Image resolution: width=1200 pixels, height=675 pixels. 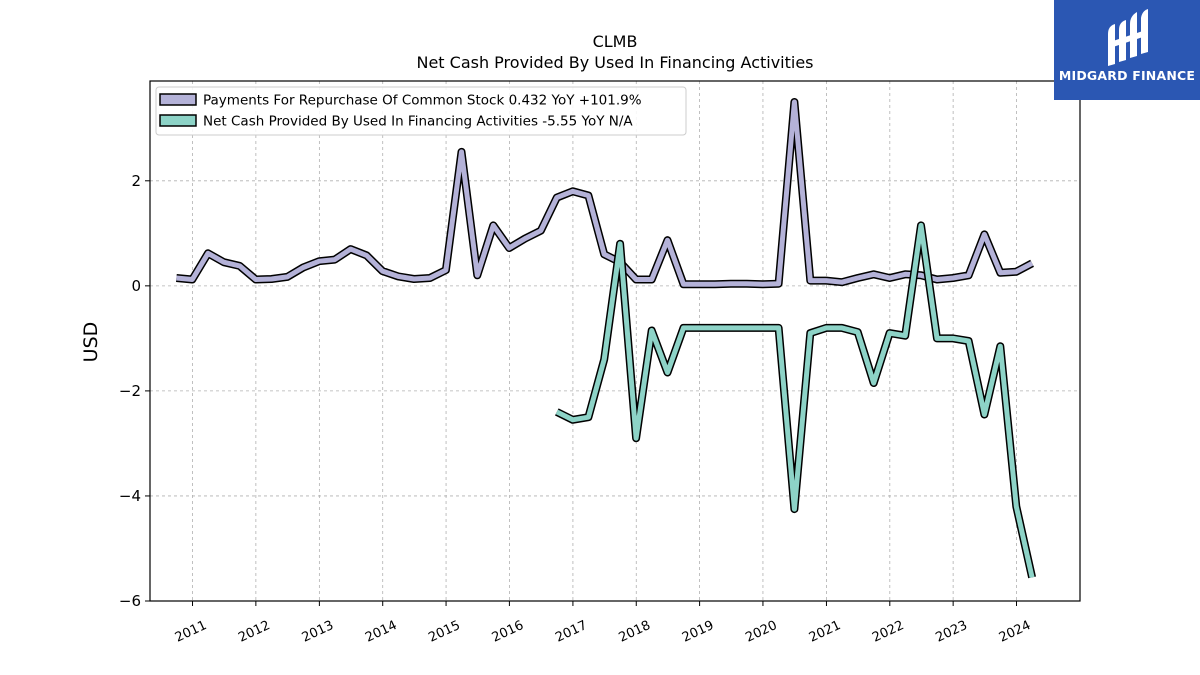 What do you see at coordinates (1015, 632) in the screenshot?
I see `x-tick-label: 2024` at bounding box center [1015, 632].